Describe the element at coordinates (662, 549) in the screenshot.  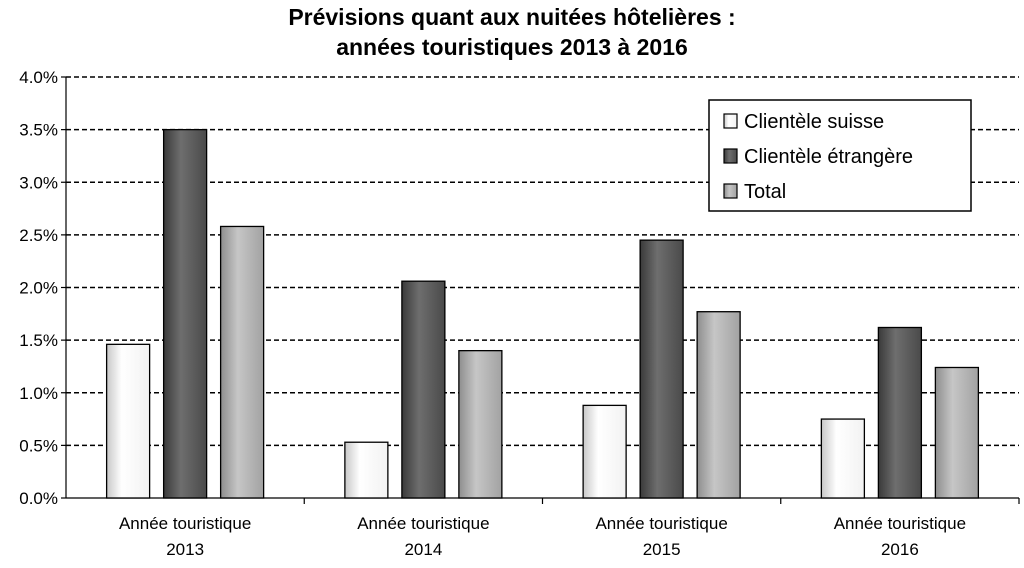
I see `x-category-label: 2015` at that location.